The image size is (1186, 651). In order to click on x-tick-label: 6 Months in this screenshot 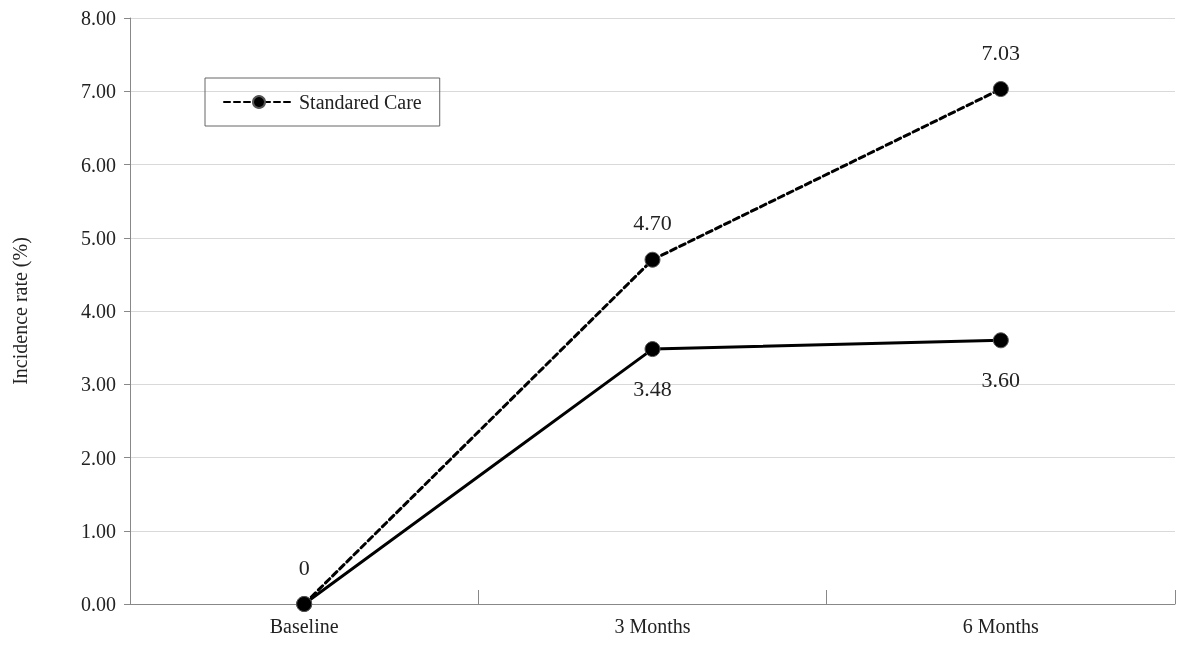, I will do `click(1001, 626)`.